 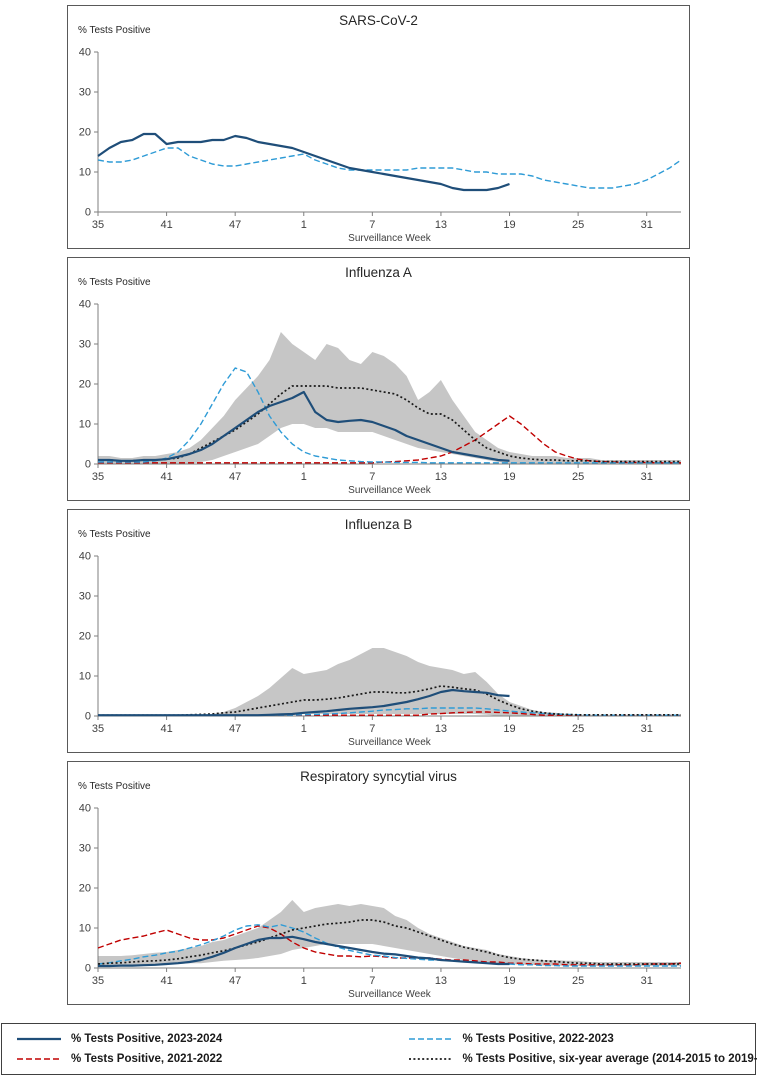 I want to click on chart-title: Respiratory syncytial virus, so click(x=378, y=776).